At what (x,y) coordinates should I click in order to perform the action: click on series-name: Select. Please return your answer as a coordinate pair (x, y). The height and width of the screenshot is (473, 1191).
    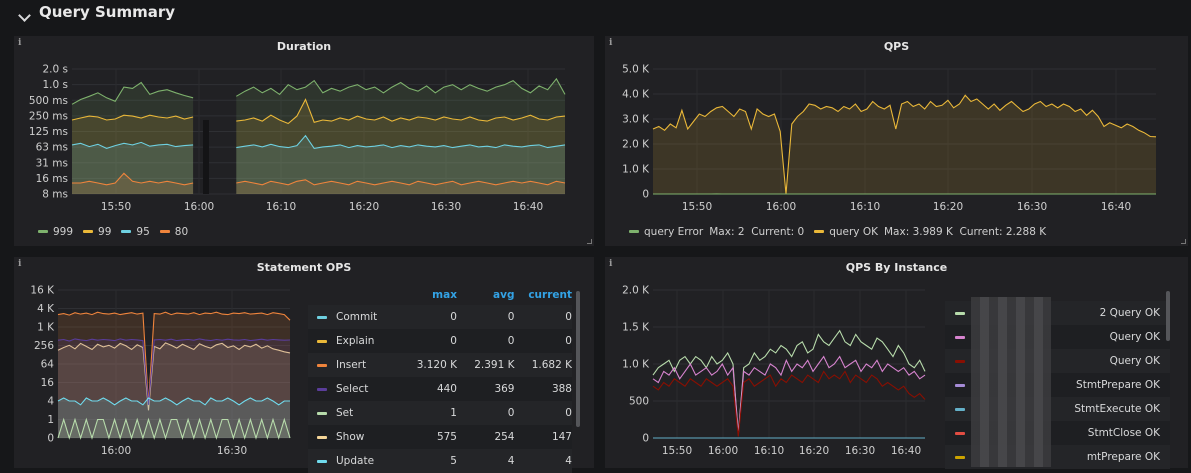
    Looking at the image, I should click on (352, 389).